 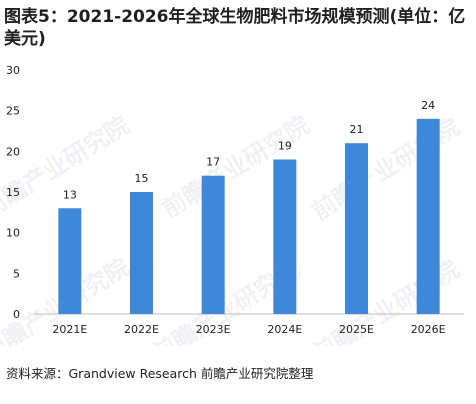 What do you see at coordinates (16, 273) in the screenshot?
I see `y-tick-label: 5` at bounding box center [16, 273].